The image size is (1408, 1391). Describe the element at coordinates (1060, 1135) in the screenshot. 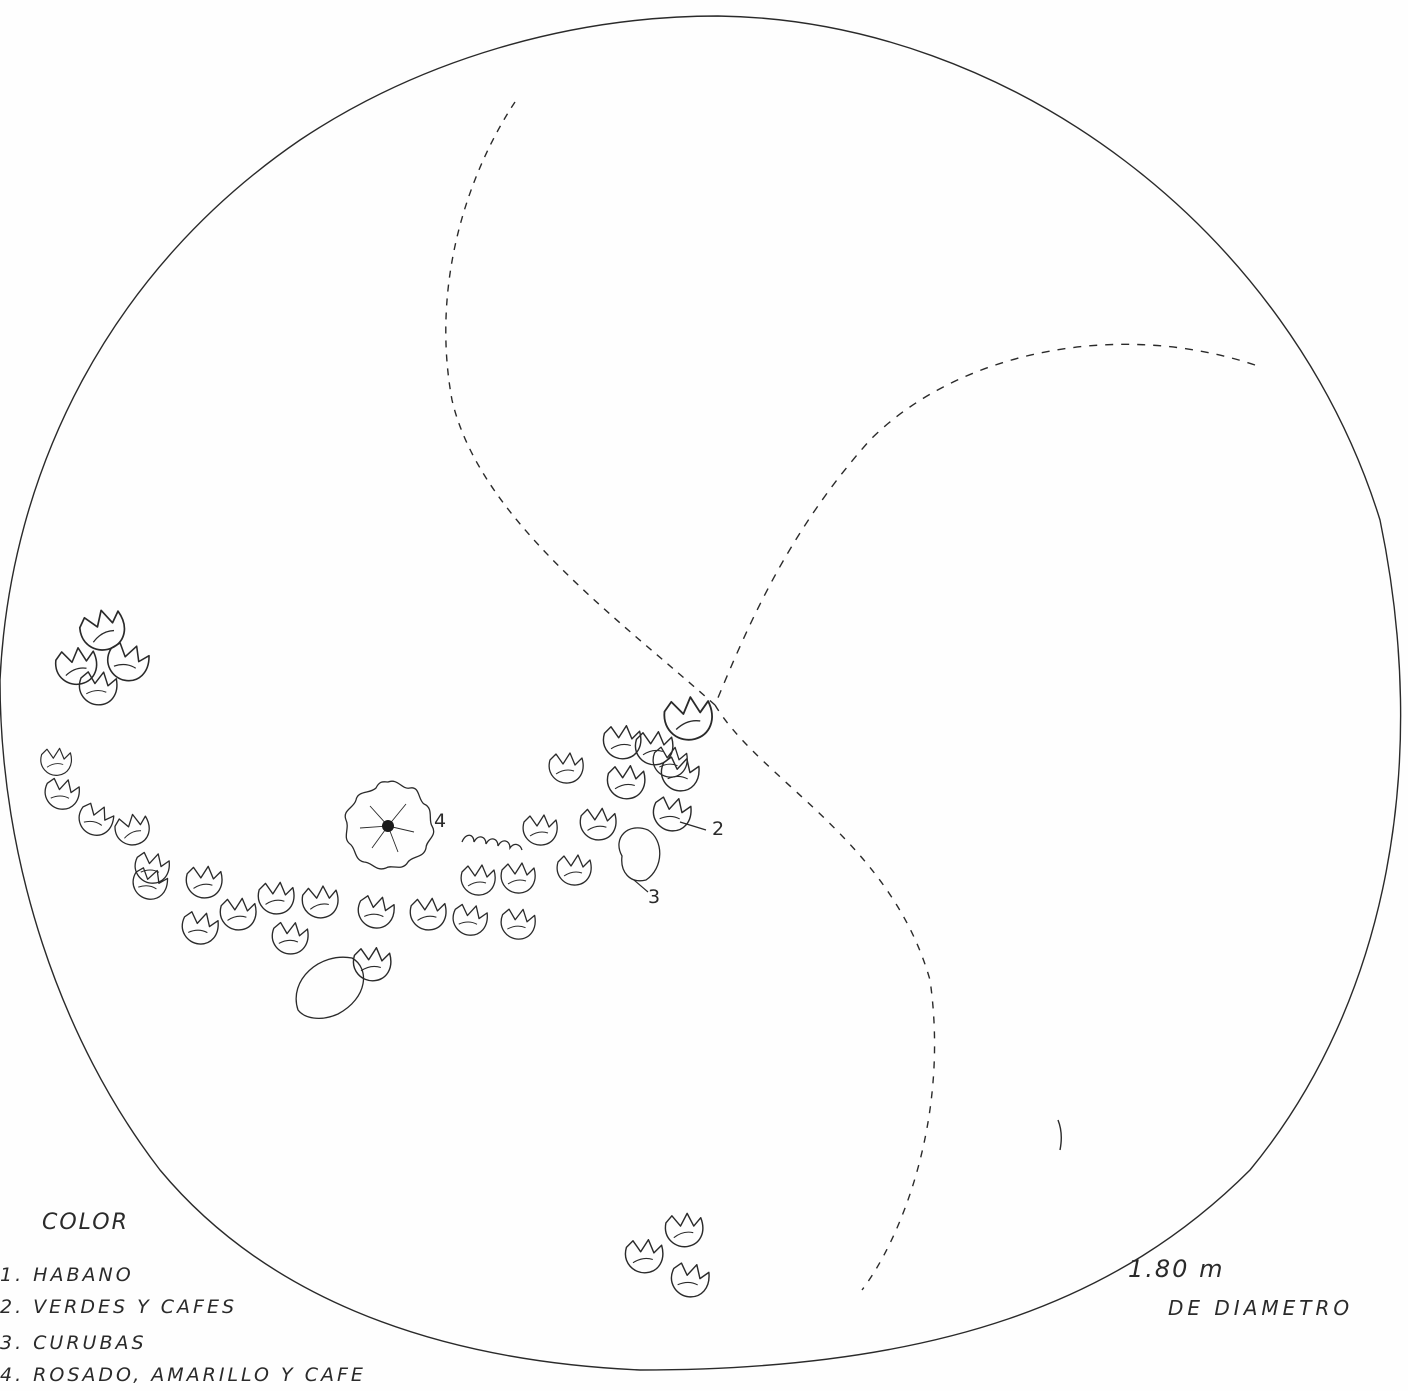

I see `marker-1-tick` at that location.